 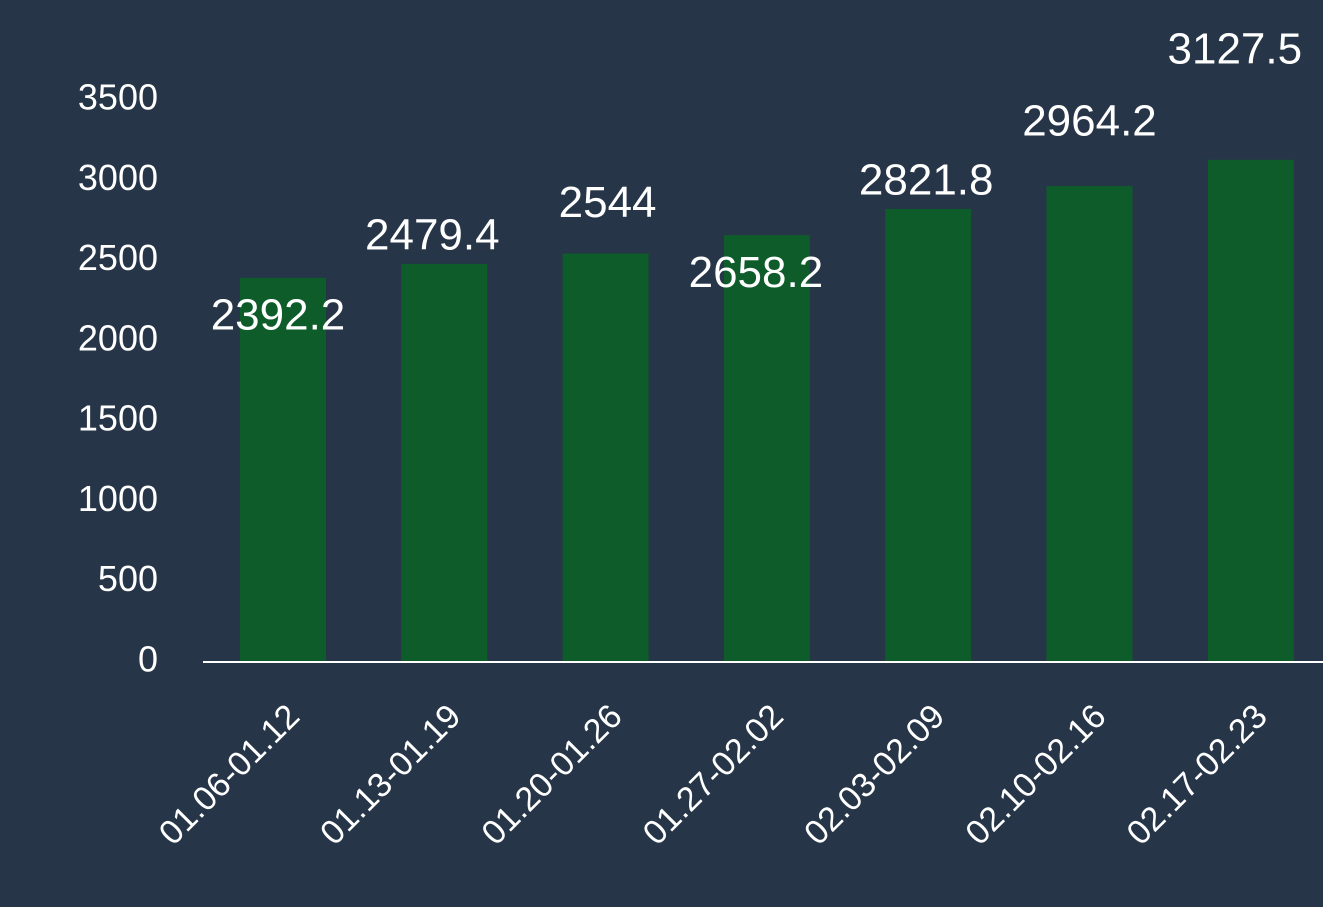 What do you see at coordinates (278, 315) in the screenshot?
I see `data-label: 2392.2` at bounding box center [278, 315].